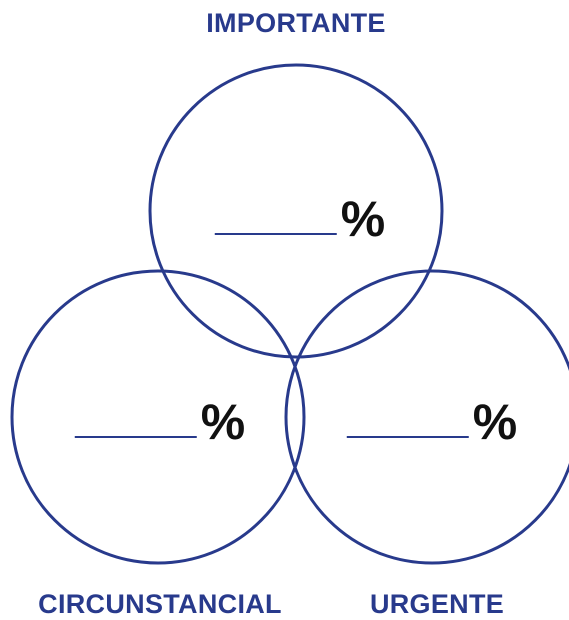 The width and height of the screenshot is (569, 620). What do you see at coordinates (296, 23) in the screenshot?
I see `label-importante: IMPORTANTE` at bounding box center [296, 23].